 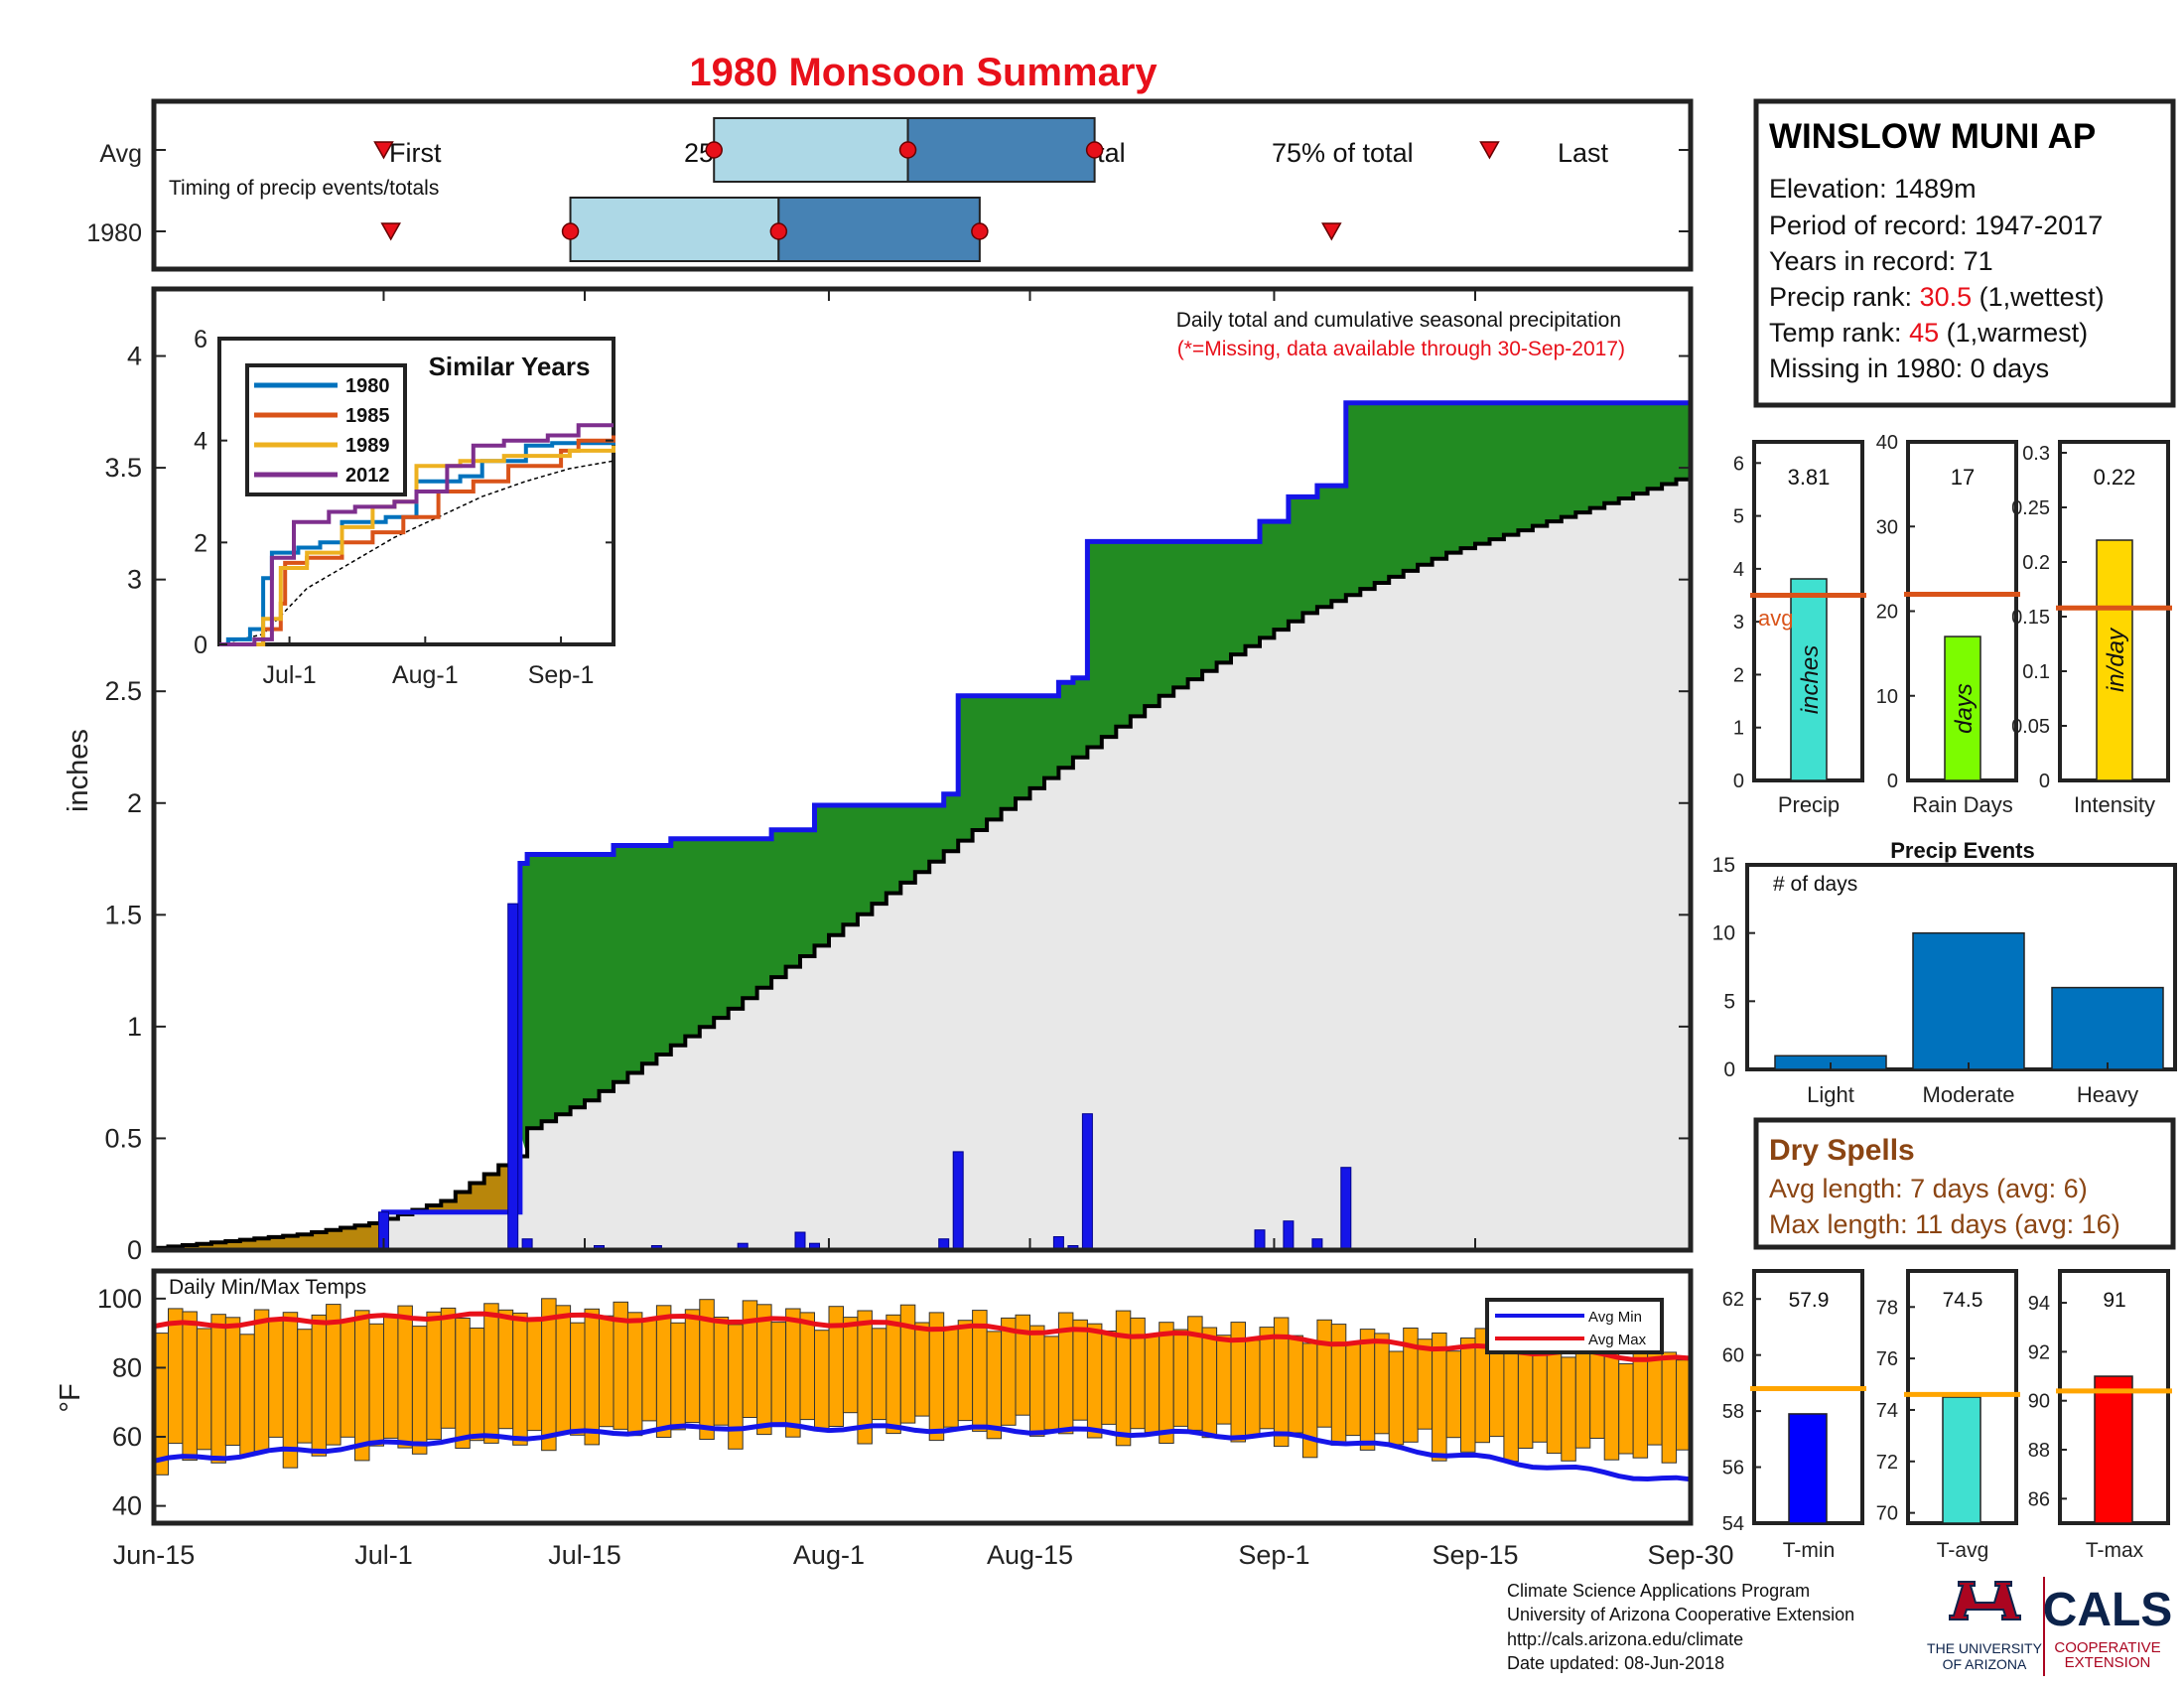 I want to click on temp-ytick-label-0-1: 56, so click(x=1733, y=1468).